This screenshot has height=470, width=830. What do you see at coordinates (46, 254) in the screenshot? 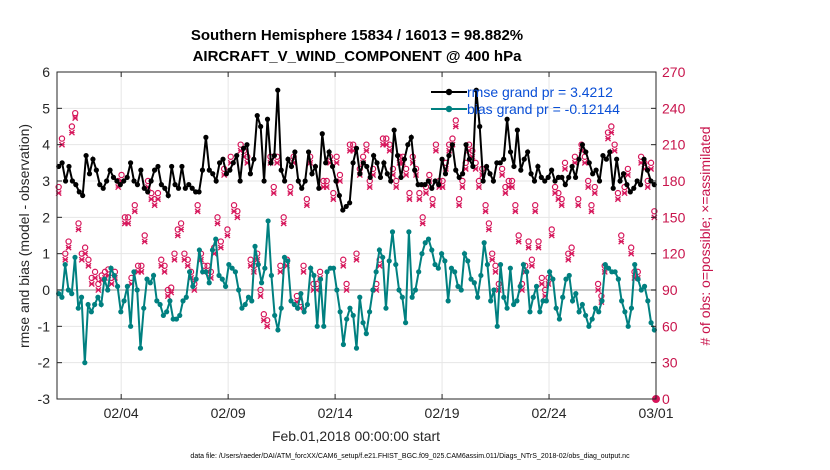
I see `y-tick-label: 1` at bounding box center [46, 254].